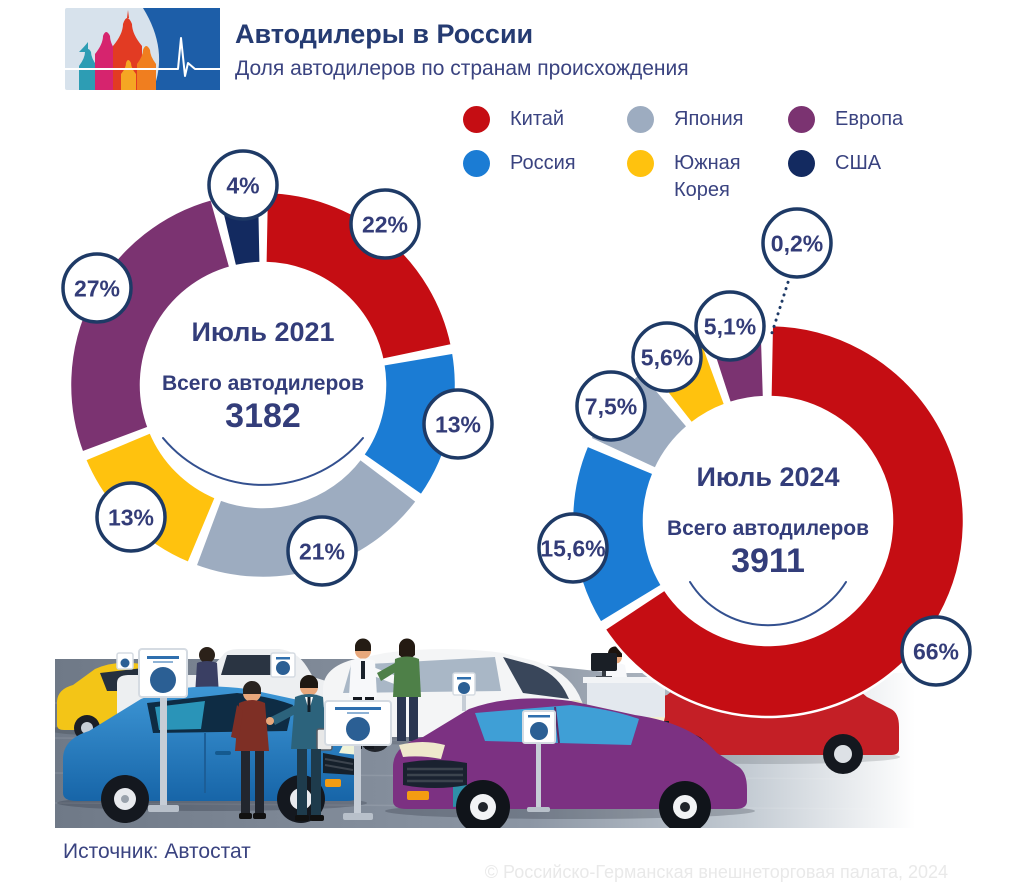 The height and width of the screenshot is (893, 1024). What do you see at coordinates (845, 177) in the screenshot?
I see `legend-item-usa: США` at bounding box center [845, 177].